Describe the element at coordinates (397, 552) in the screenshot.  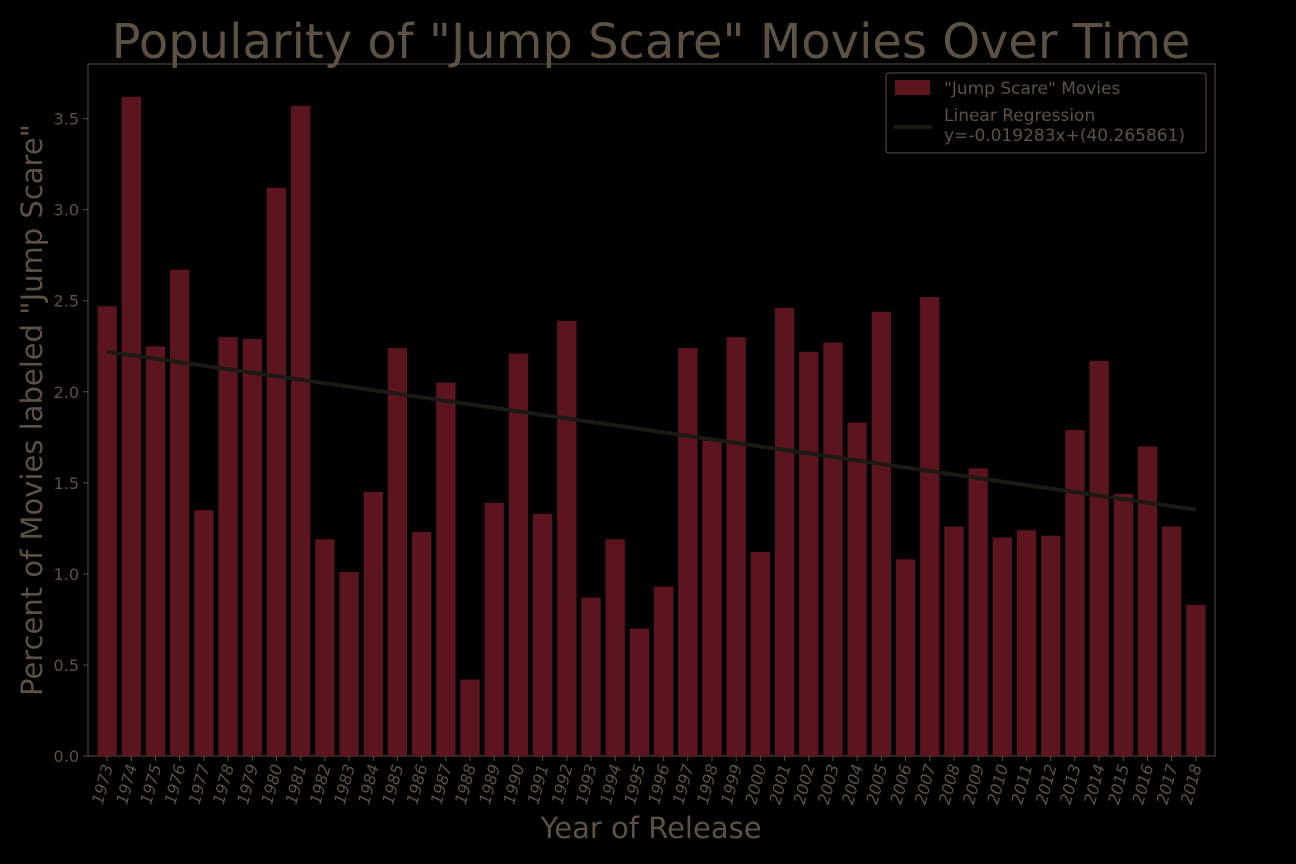
I see `bar-1985` at that location.